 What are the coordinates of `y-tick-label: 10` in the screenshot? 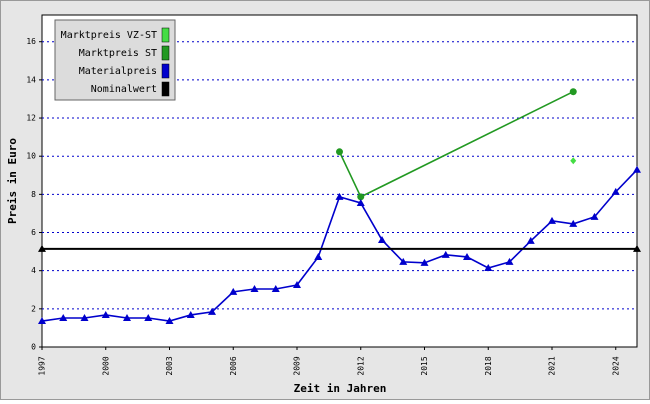 It's located at (31, 156).